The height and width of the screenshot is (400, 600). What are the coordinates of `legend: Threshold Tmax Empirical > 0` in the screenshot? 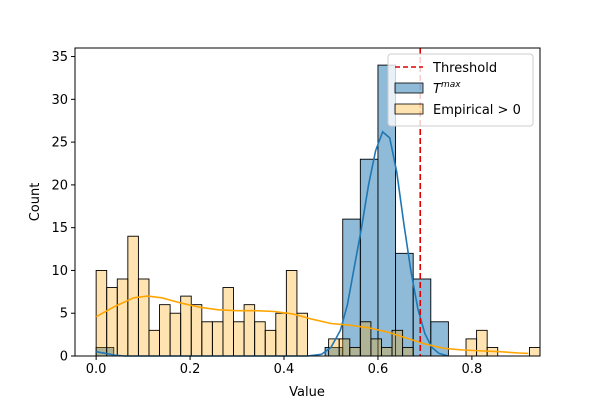 It's located at (460, 90).